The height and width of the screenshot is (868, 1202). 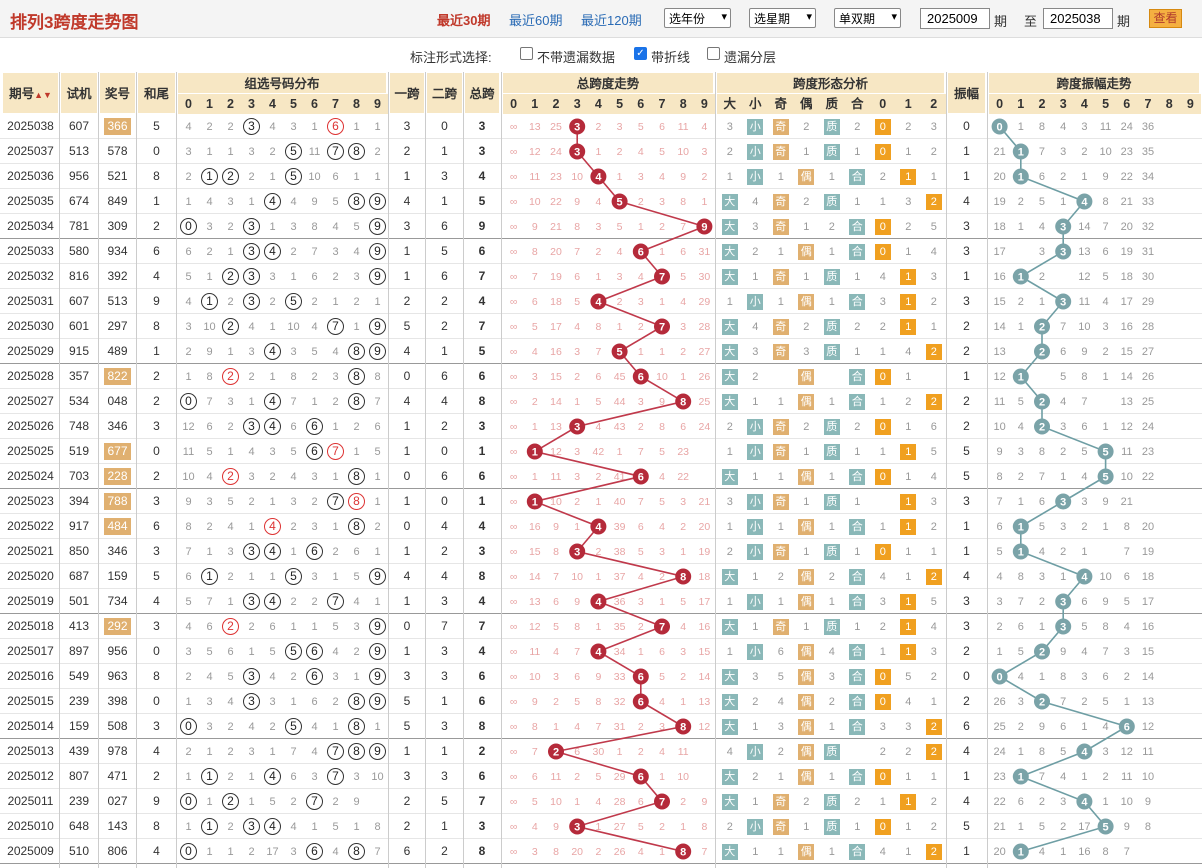 What do you see at coordinates (1042, 502) in the screenshot?
I see `amp-trend-cell: 6` at bounding box center [1042, 502].